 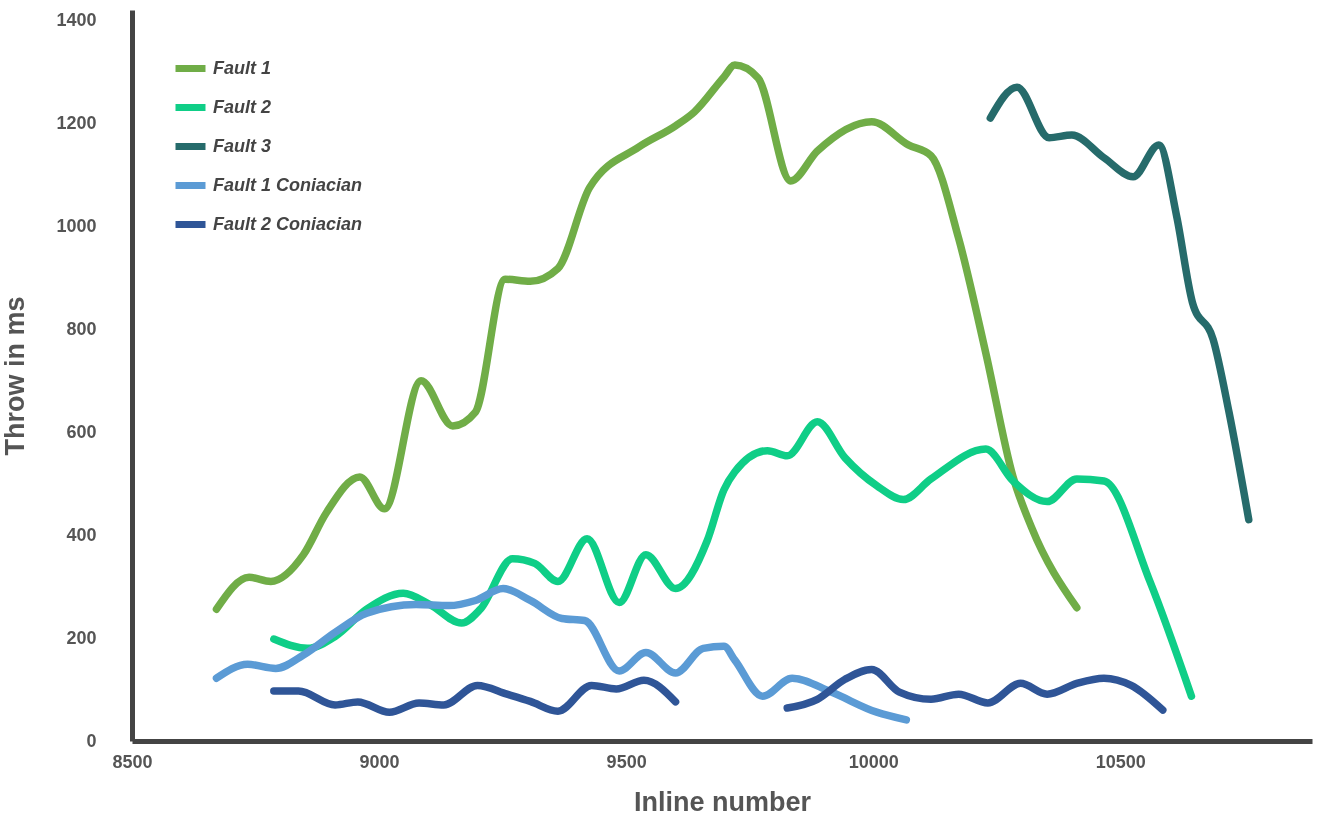 What do you see at coordinates (76, 225) in the screenshot?
I see `y-tick-label: 1000` at bounding box center [76, 225].